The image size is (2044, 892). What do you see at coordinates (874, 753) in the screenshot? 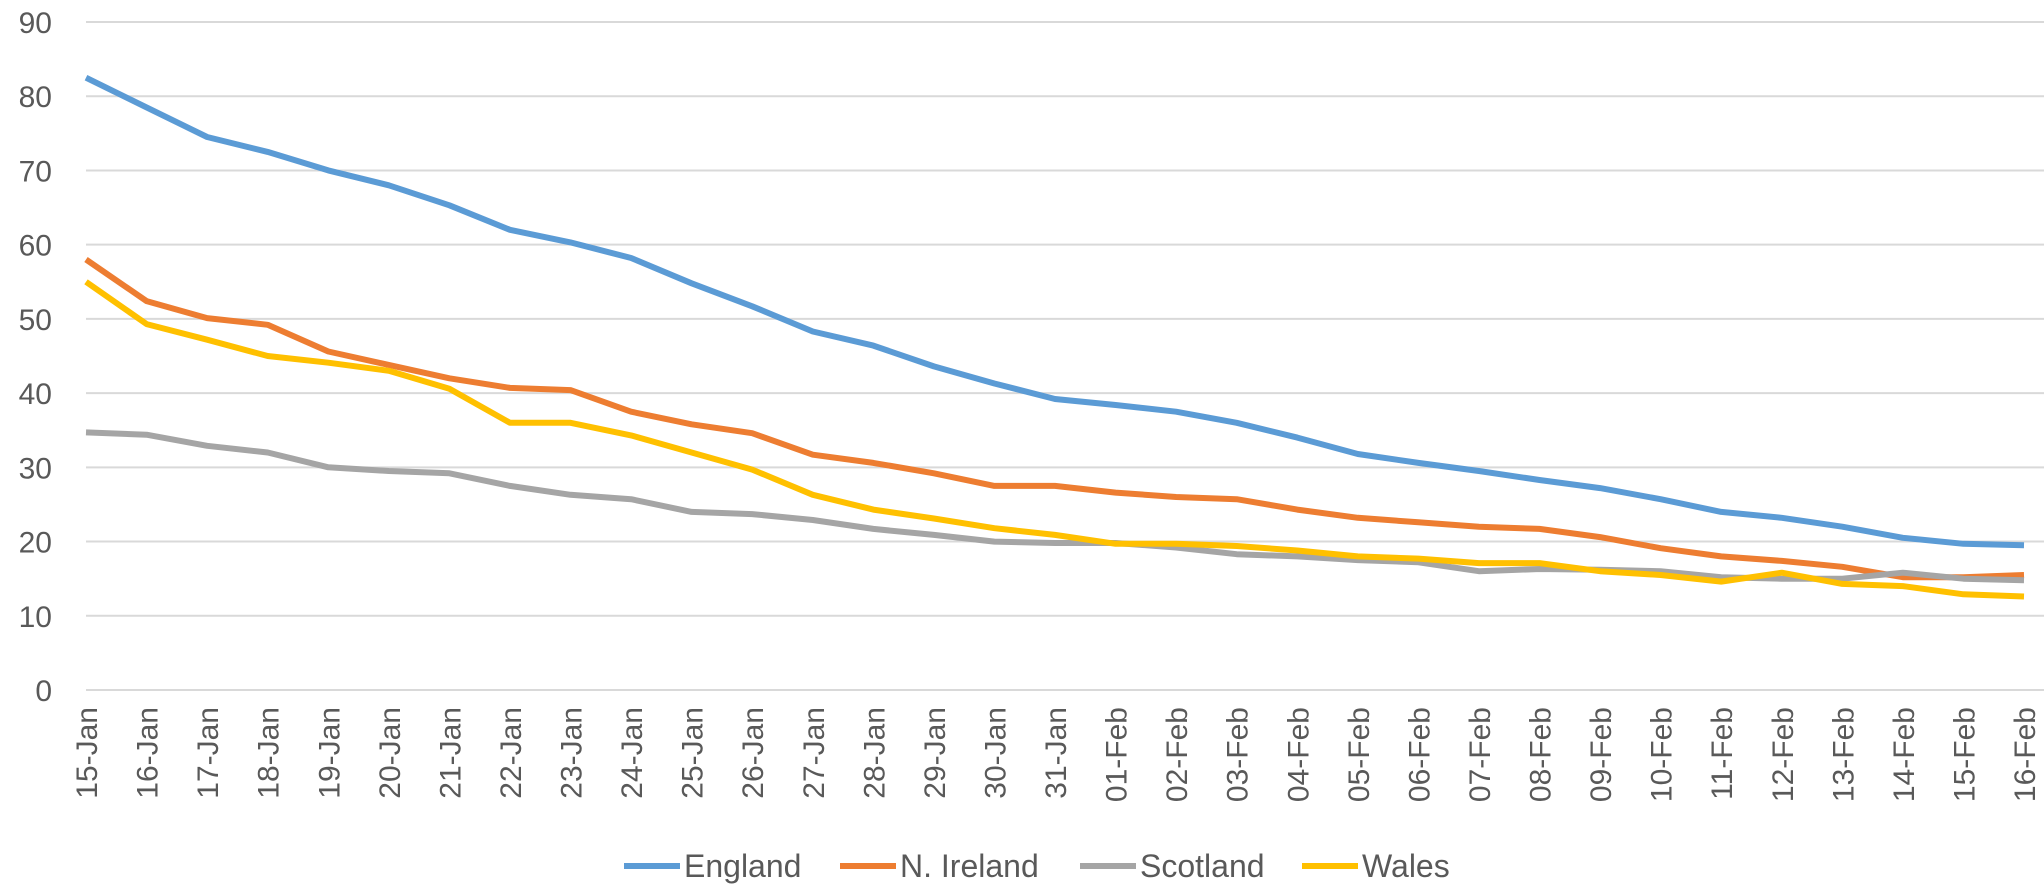
I see `x-tick-label: 28-Jan` at bounding box center [874, 753].